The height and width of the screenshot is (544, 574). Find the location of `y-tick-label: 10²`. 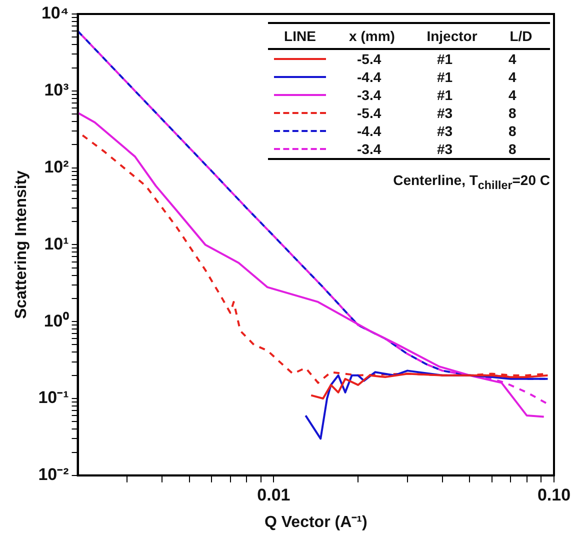

y-tick-label: 10² is located at coordinates (57, 166).